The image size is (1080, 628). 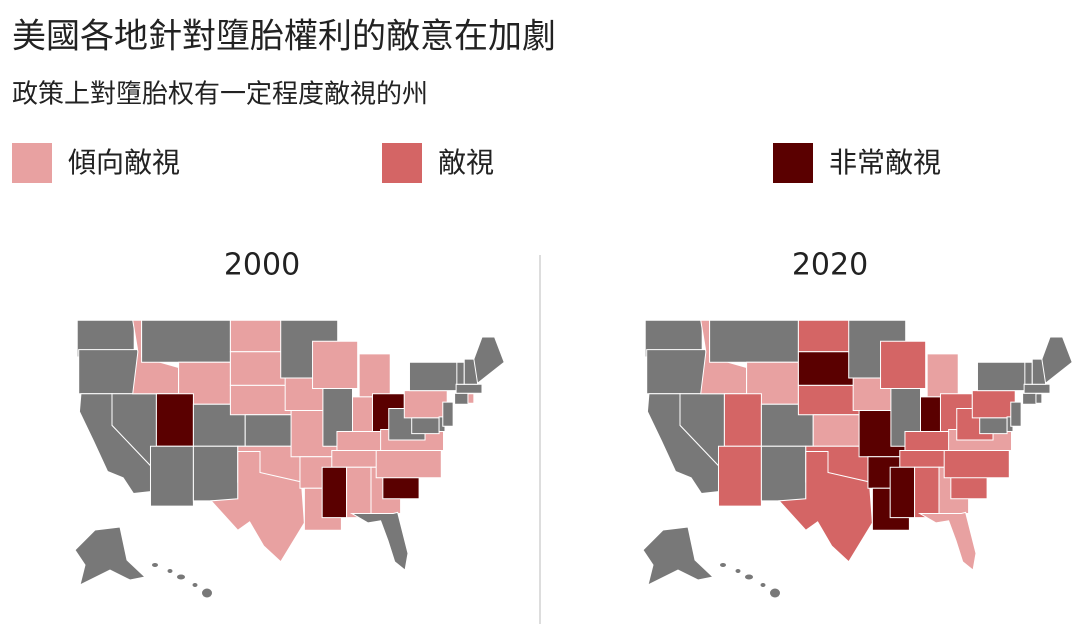 I want to click on legend-label: 非常敵視, so click(x=885, y=162).